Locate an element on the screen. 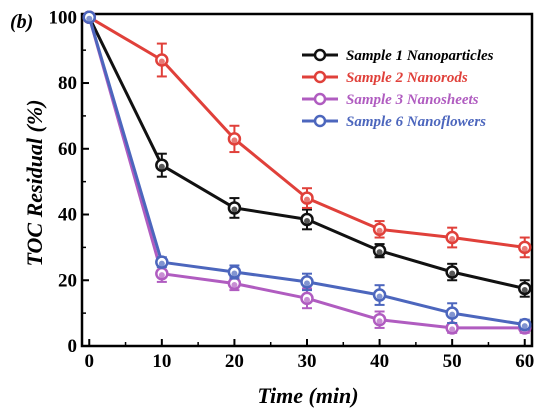  legend-entry: Sample 2 Nanorods is located at coordinates (385, 78).